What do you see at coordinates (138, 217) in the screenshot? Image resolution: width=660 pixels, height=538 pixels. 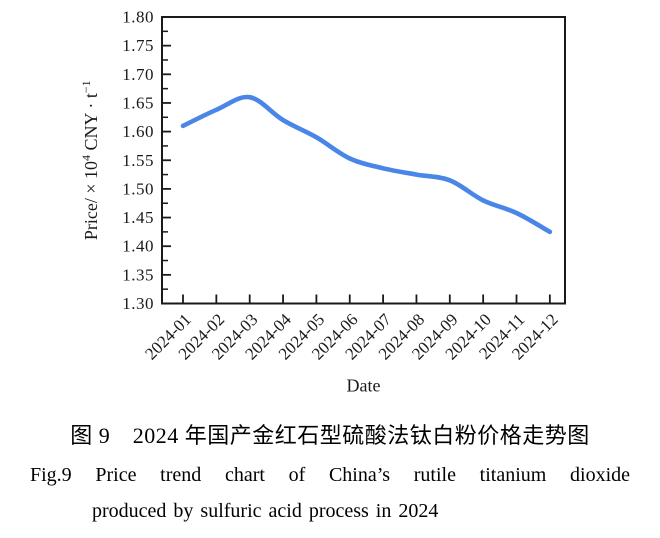 I see `y-tick-label: 1.45` at bounding box center [138, 217].